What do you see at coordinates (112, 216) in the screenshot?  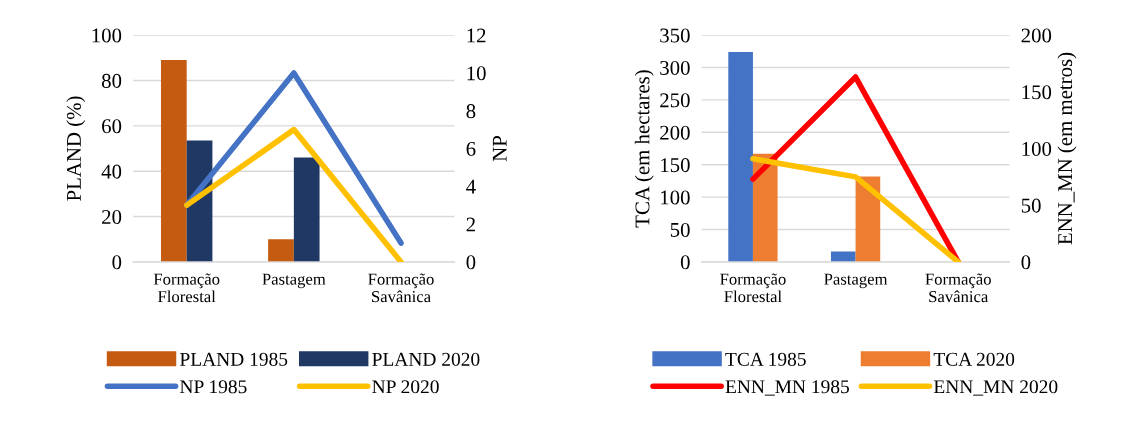 I see `y-tick-label: 20` at bounding box center [112, 216].